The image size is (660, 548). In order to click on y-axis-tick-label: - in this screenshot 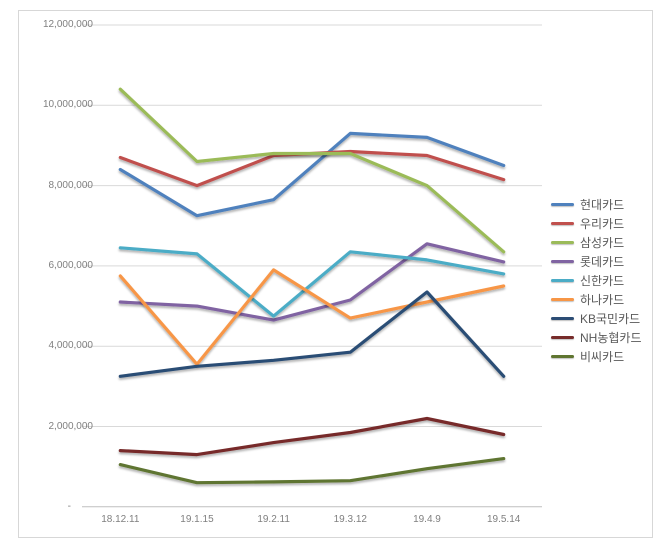, I will do `click(69, 506)`.